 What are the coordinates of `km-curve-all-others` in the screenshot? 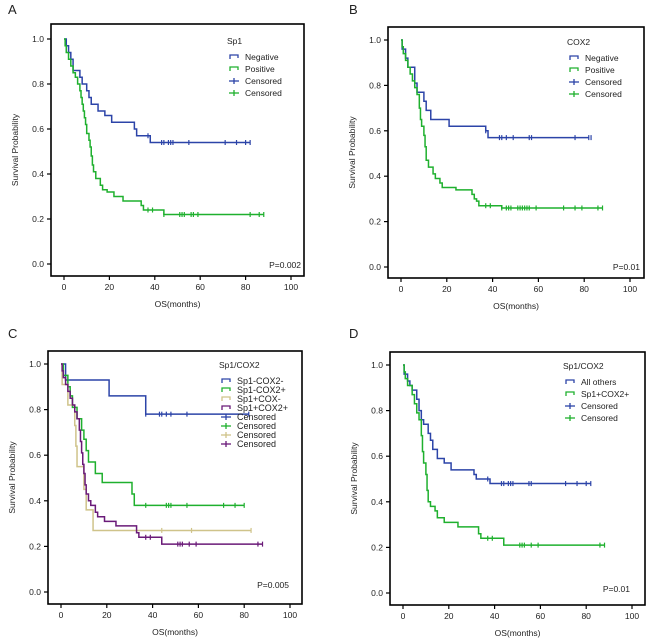 It's located at (497, 424).